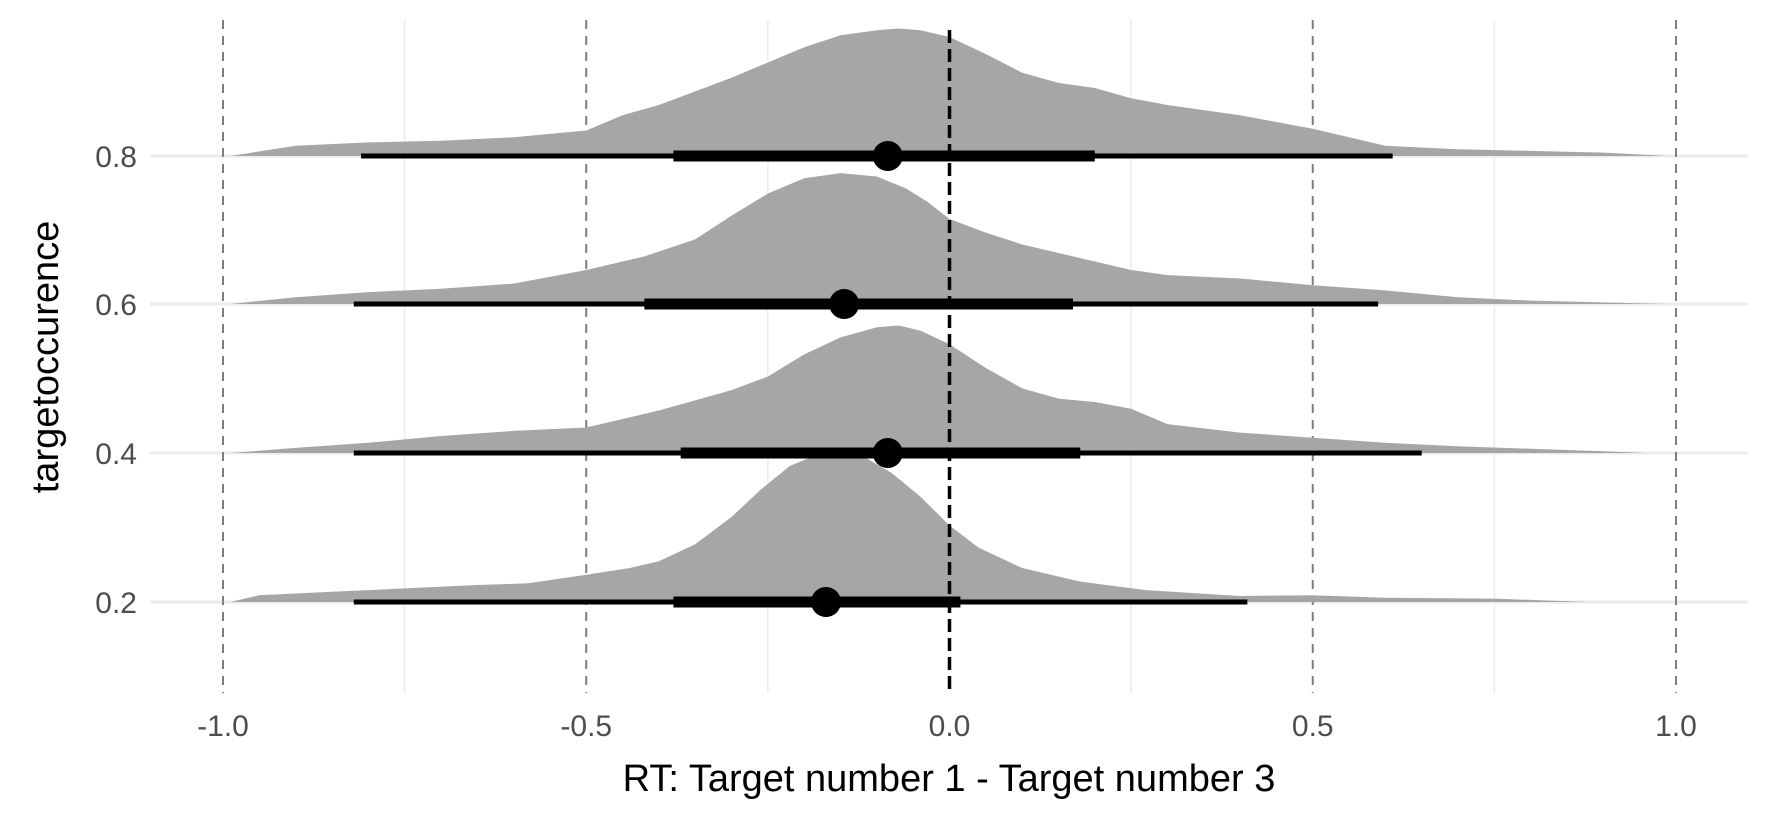 This screenshot has height=826, width=1771. I want to click on y-tick-label: 0.2, so click(116, 603).